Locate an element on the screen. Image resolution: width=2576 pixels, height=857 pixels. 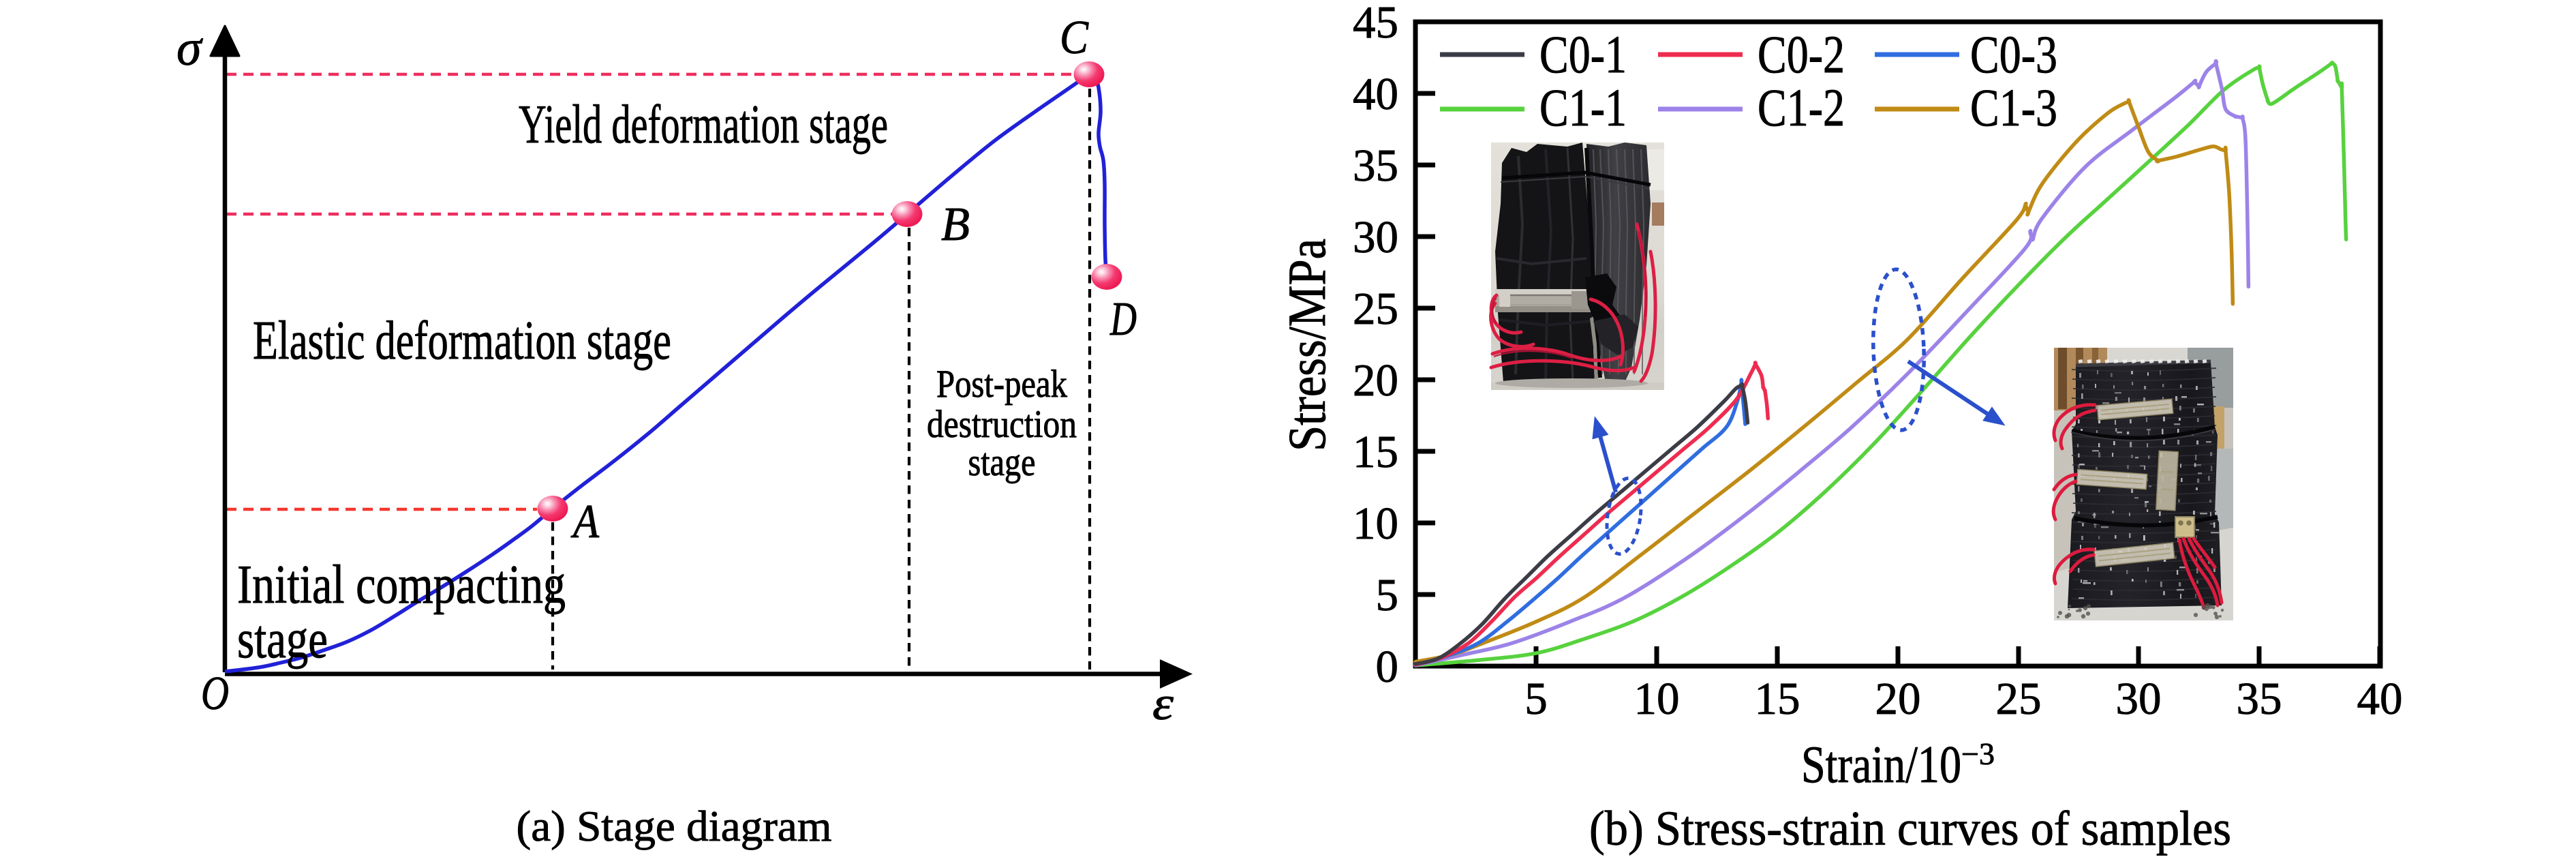
svg-text: B is located at coordinates (956, 225).